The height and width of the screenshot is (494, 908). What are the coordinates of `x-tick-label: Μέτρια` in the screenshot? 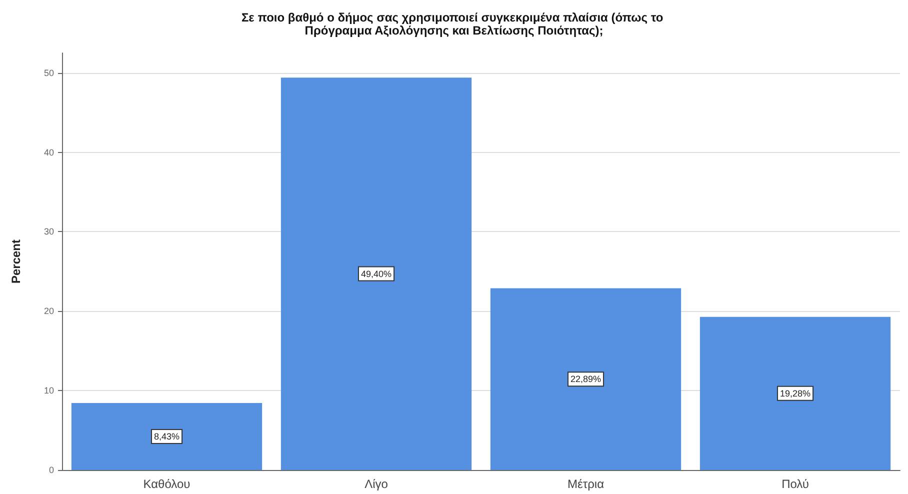 It's located at (585, 484).